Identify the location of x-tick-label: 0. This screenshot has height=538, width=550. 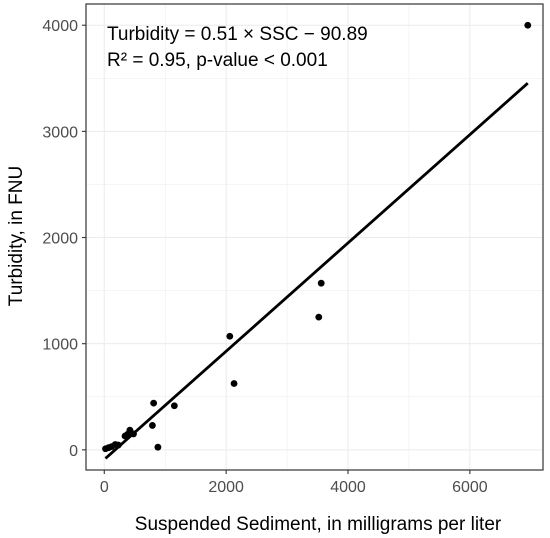
(104, 487).